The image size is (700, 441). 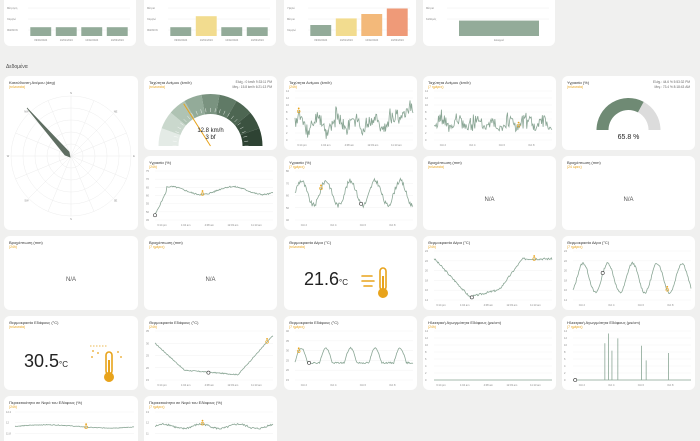 I want to click on gauge-remainder, so click(x=649, y=115).